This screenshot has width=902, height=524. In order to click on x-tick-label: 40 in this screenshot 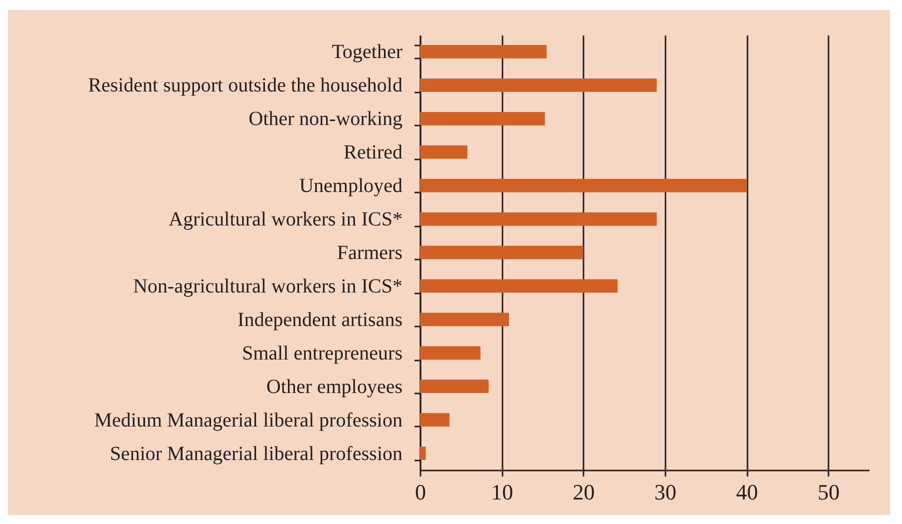, I will do `click(747, 492)`.